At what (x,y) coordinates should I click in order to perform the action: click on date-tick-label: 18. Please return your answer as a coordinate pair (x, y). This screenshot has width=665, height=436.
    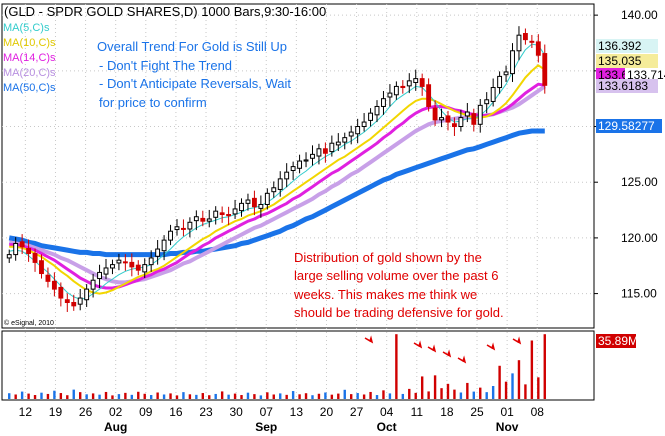
    Looking at the image, I should click on (447, 412).